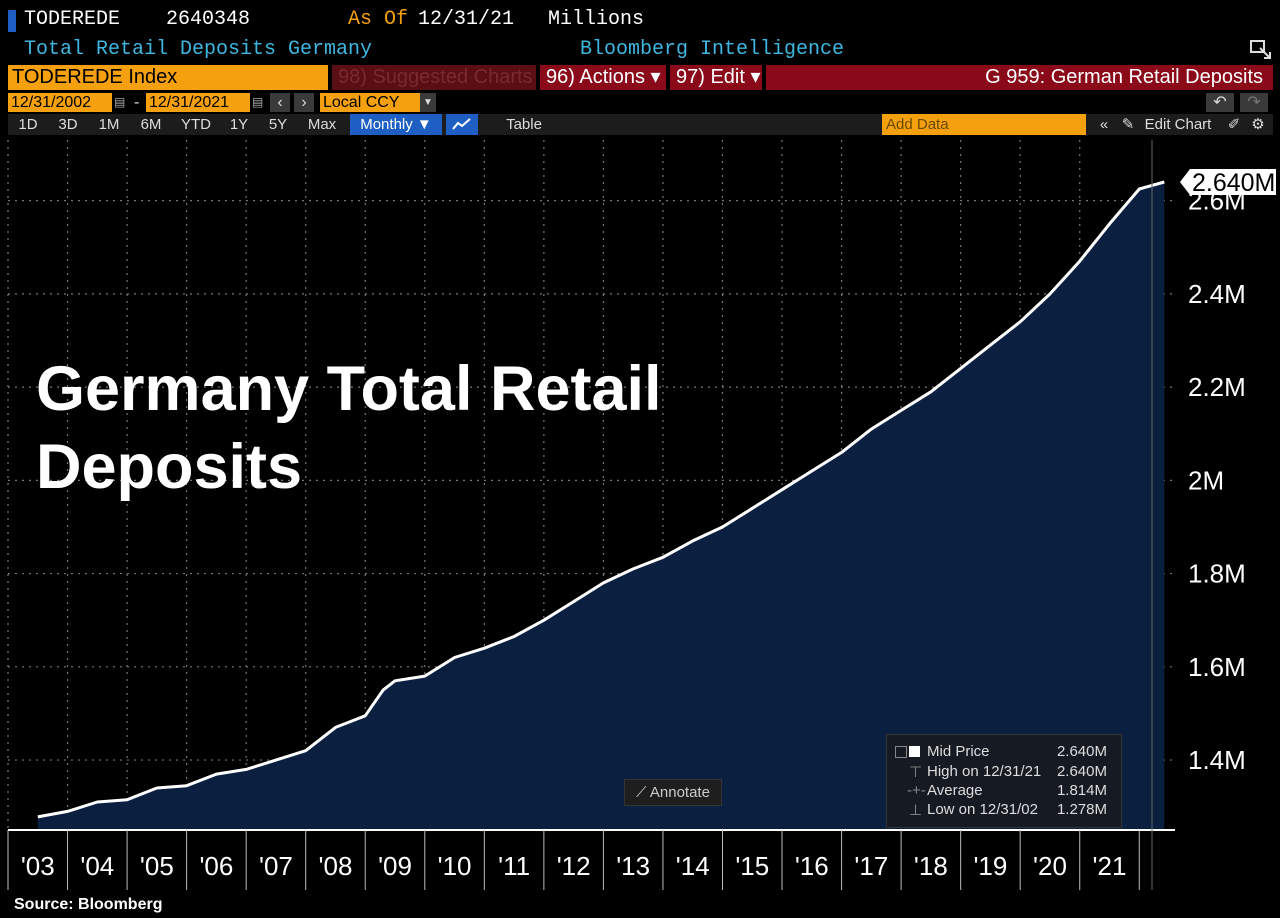 The width and height of the screenshot is (1280, 918). I want to click on x-tick-label: '17, so click(871, 866).